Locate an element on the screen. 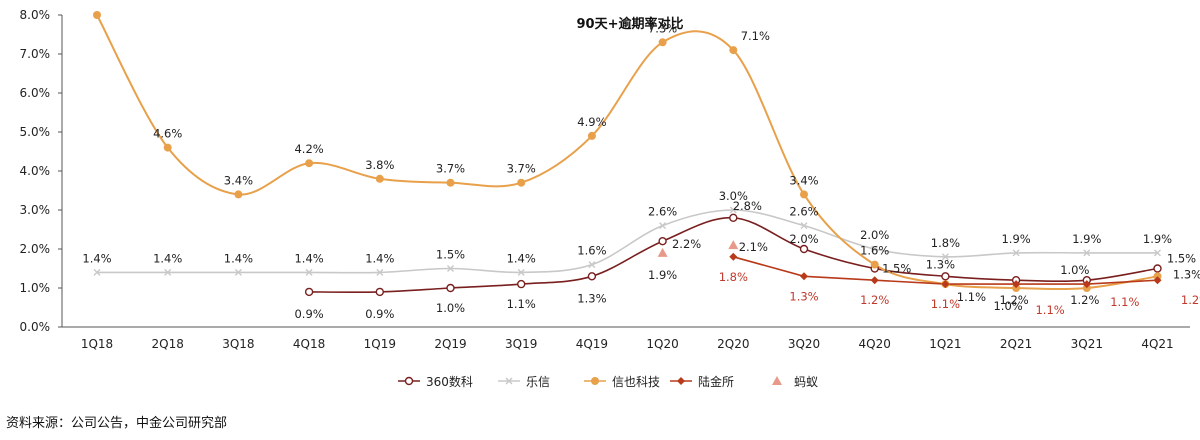 Image resolution: width=1200 pixels, height=440 pixels. data-label: 2.2% is located at coordinates (686, 244).